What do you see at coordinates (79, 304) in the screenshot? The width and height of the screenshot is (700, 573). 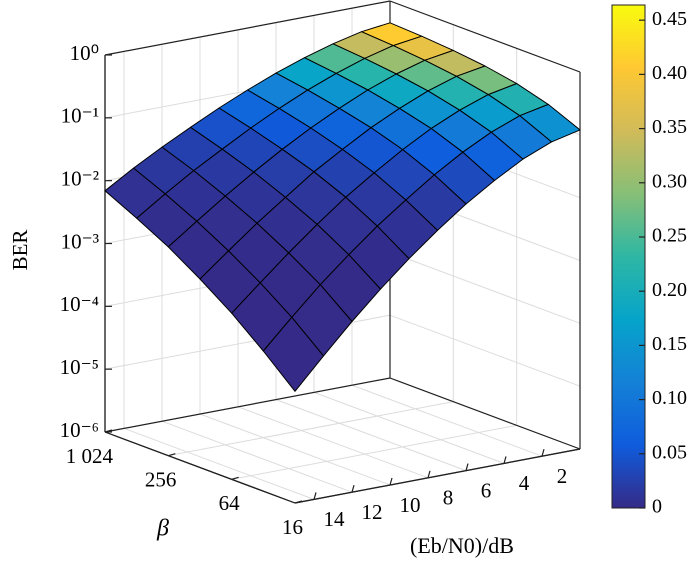 I see `z-tick-label: 10⁻⁴` at bounding box center [79, 304].